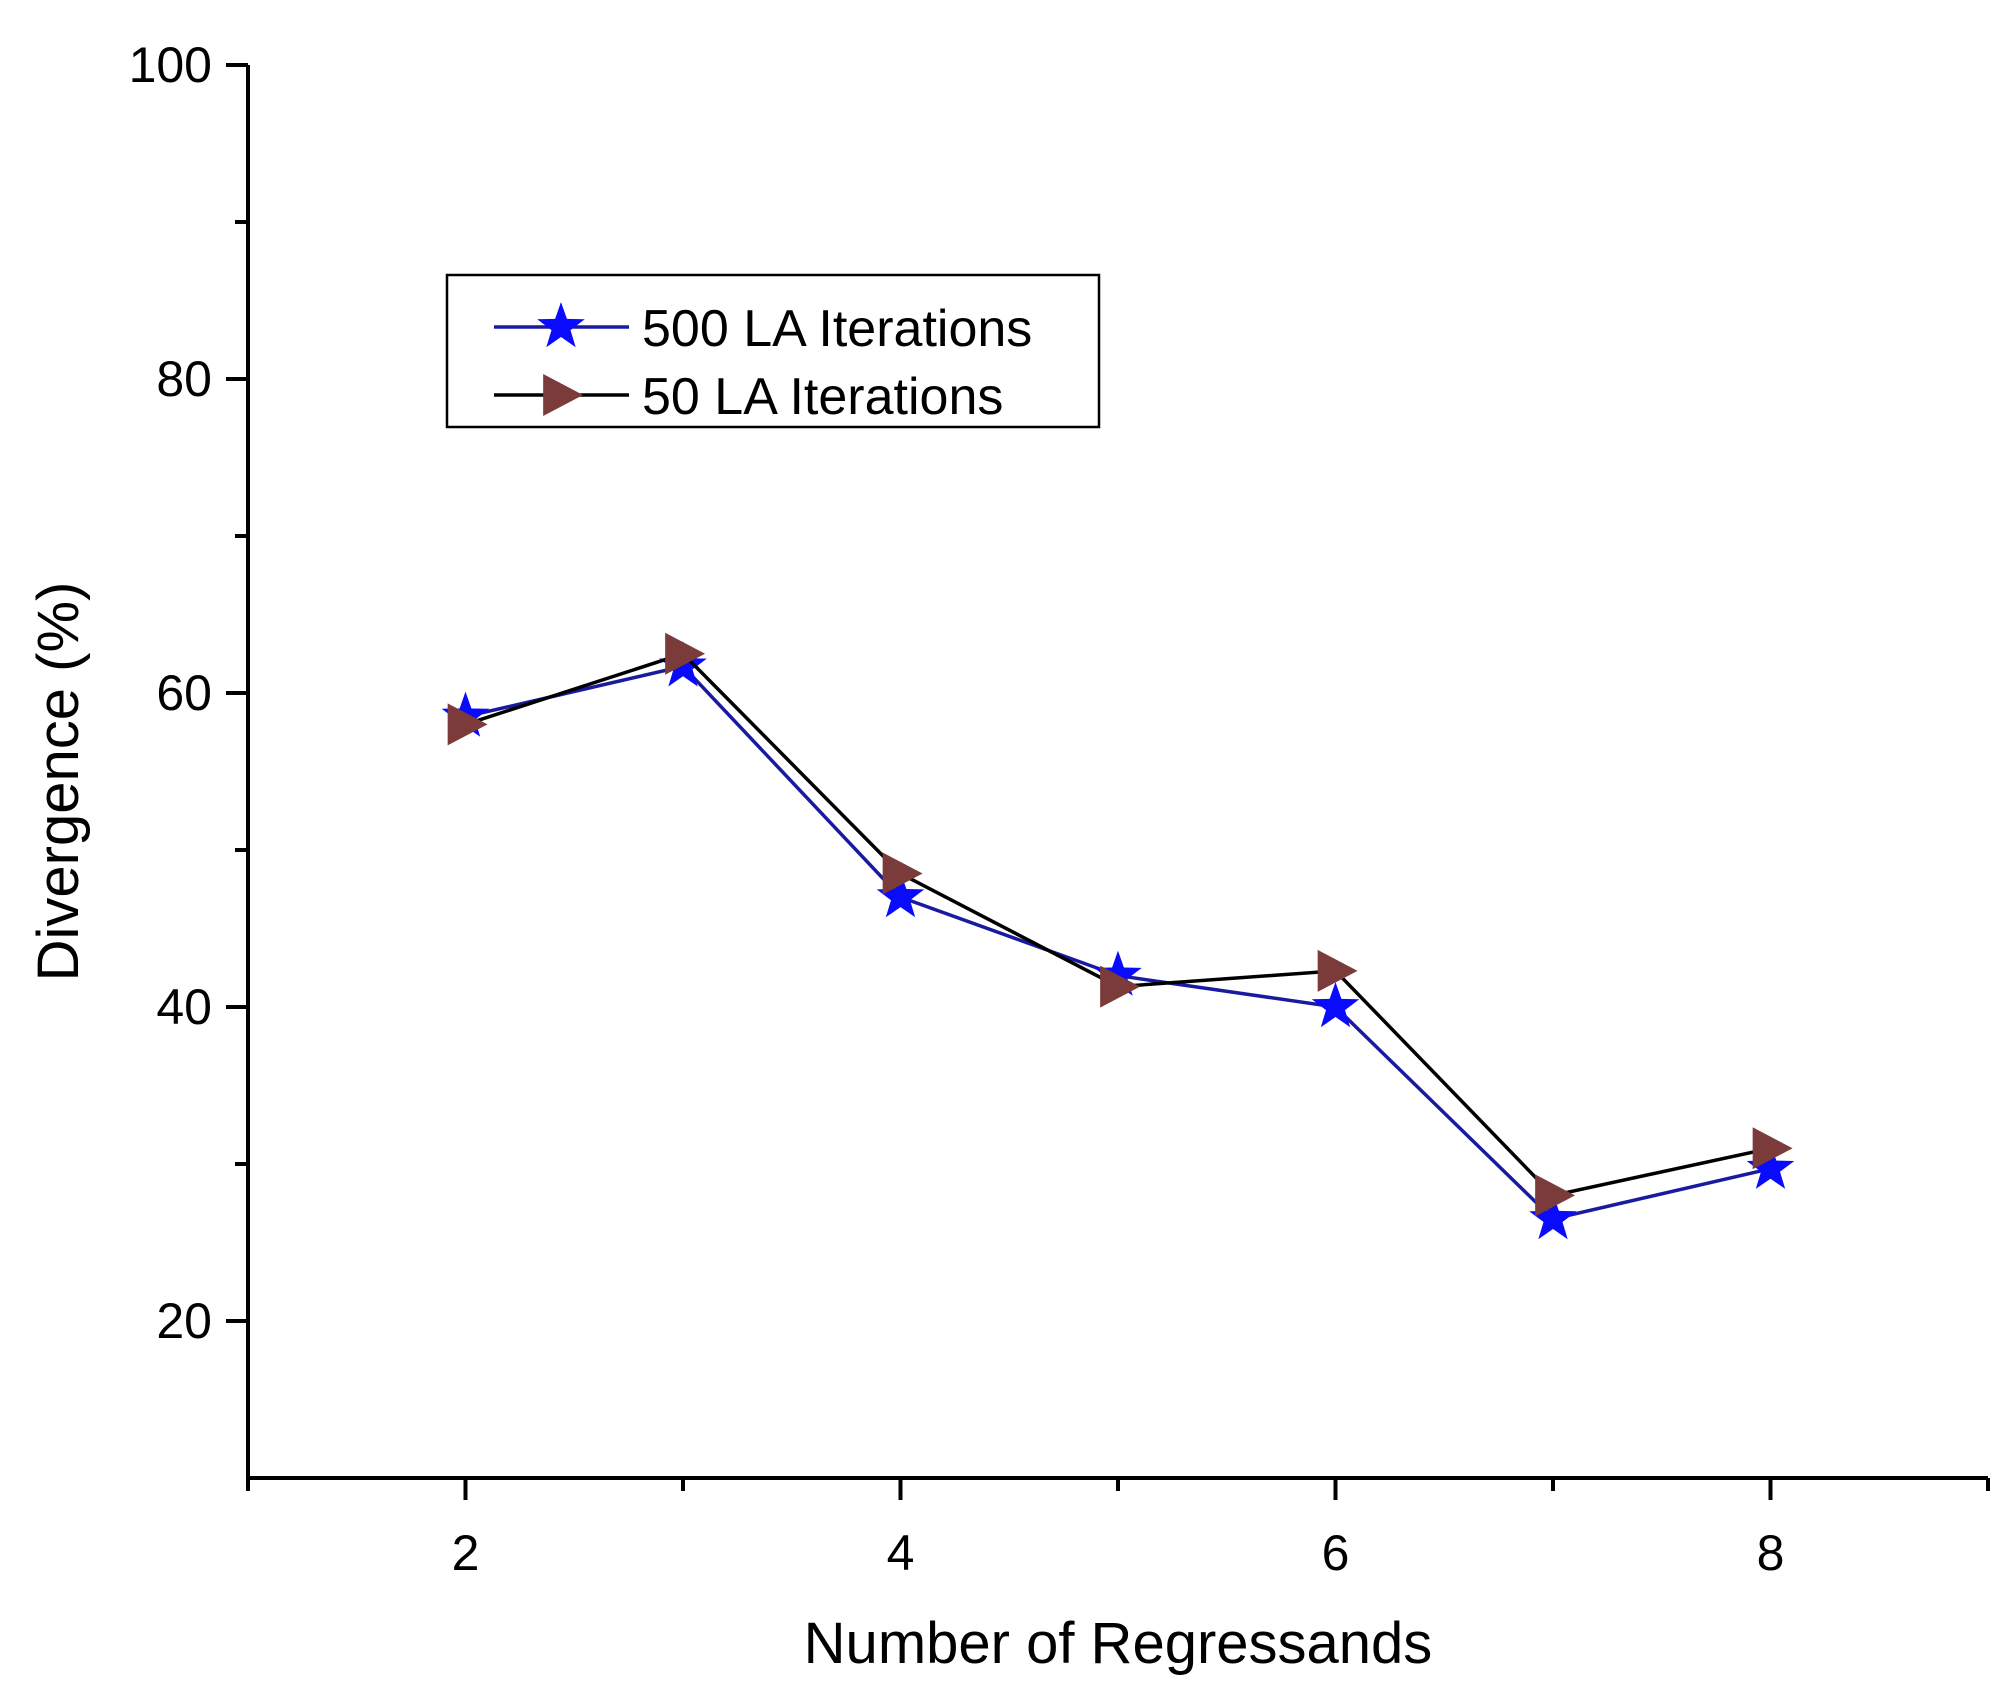 The height and width of the screenshot is (1698, 2003). Describe the element at coordinates (184, 1007) in the screenshot. I see `y-tick-label: 40` at that location.